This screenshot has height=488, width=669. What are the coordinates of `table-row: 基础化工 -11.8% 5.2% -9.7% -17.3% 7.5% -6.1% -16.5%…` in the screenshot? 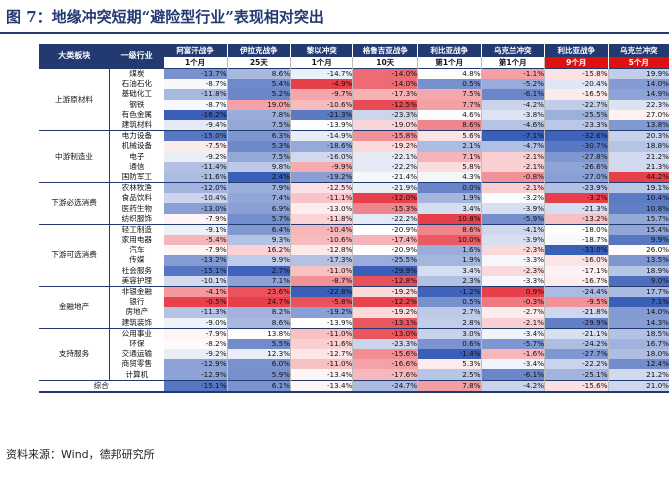 It's located at (354, 94).